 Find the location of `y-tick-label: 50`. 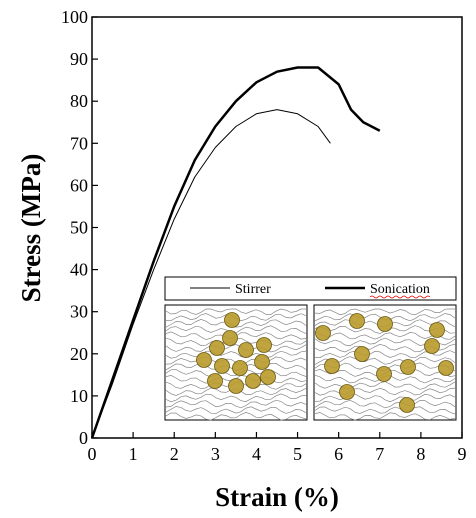

y-tick-label: 50 is located at coordinates (79, 228).